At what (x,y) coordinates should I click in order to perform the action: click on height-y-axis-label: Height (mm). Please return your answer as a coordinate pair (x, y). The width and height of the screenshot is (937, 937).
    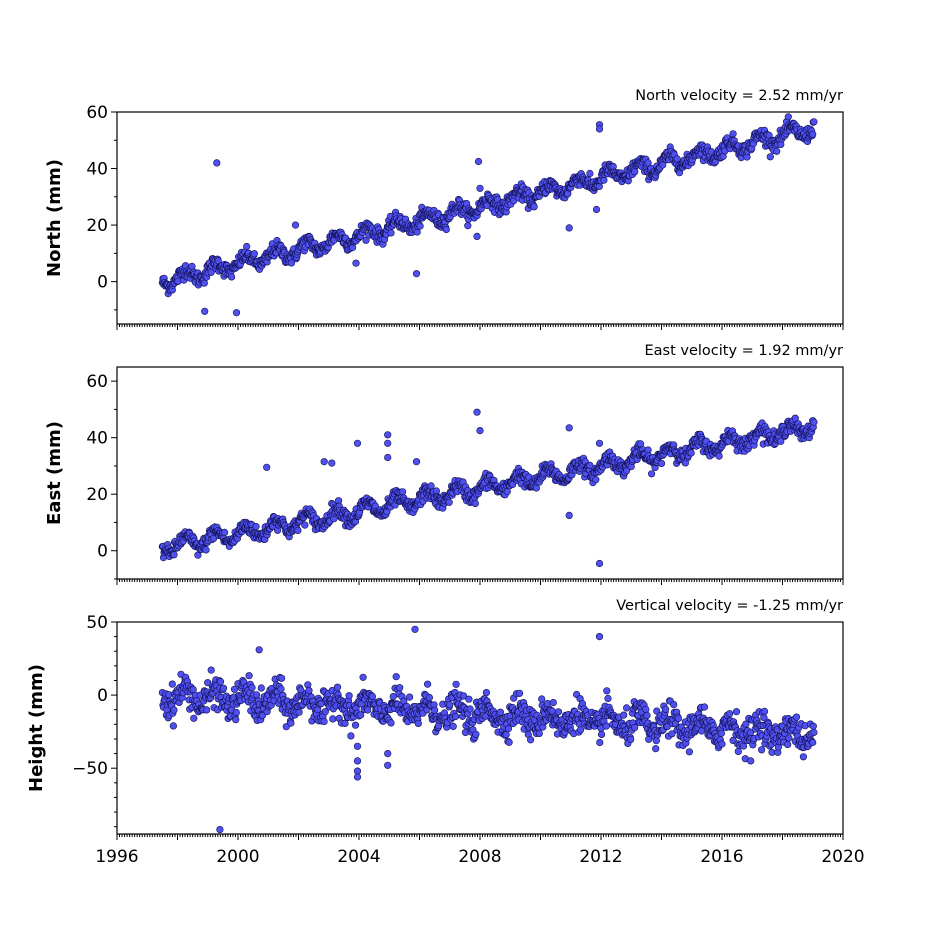
    Looking at the image, I should click on (36, 728).